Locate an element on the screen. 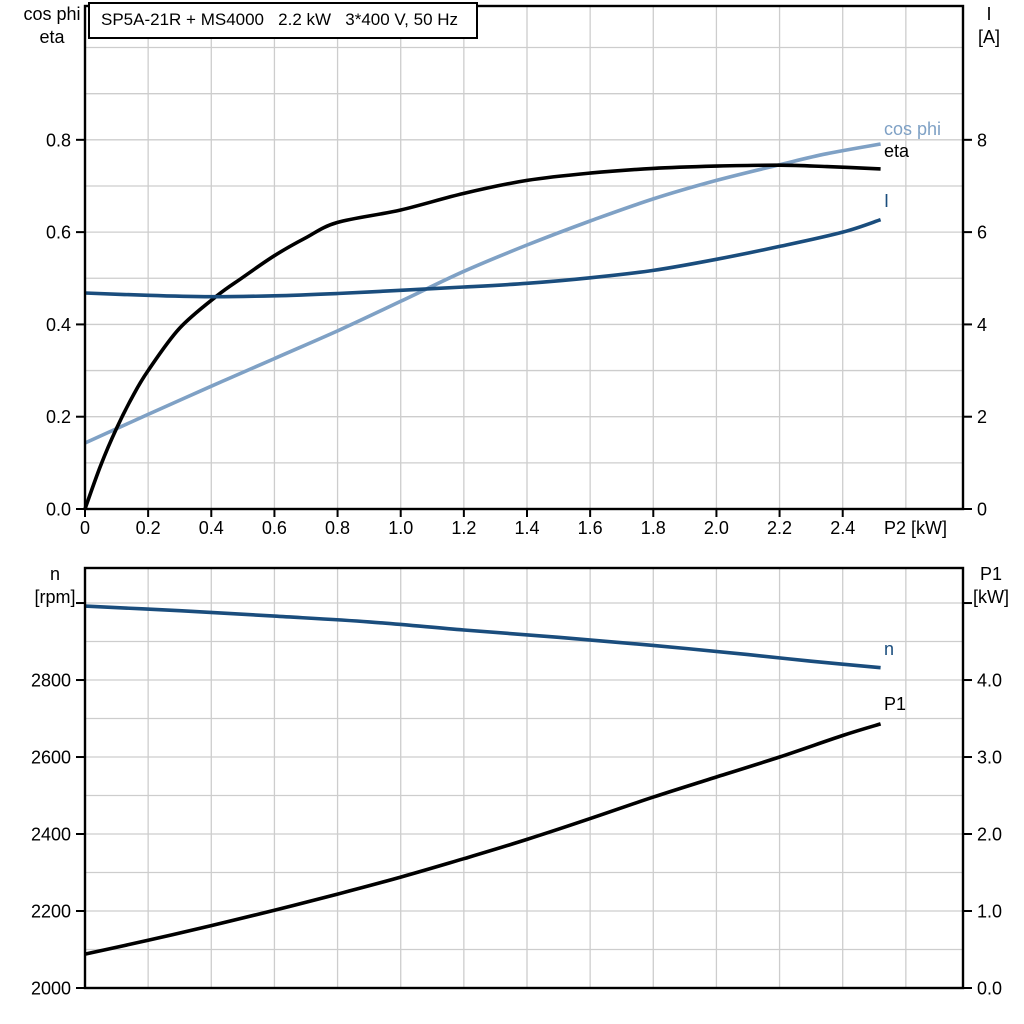 Image resolution: width=1024 pixels, height=1024 pixels. top-panel-yleft-tick-label: 0.2 is located at coordinates (58, 417).